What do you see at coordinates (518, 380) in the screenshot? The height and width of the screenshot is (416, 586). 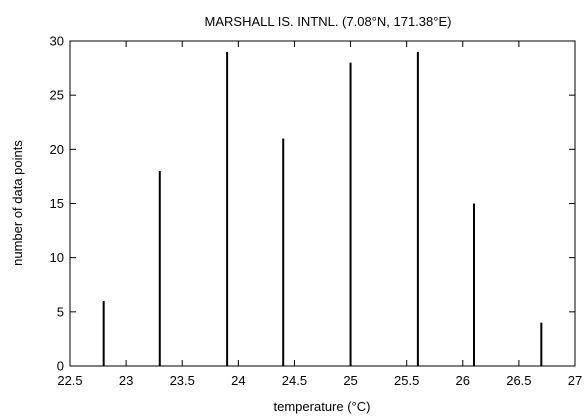 I see `x-tick-label: 26.5` at bounding box center [518, 380].